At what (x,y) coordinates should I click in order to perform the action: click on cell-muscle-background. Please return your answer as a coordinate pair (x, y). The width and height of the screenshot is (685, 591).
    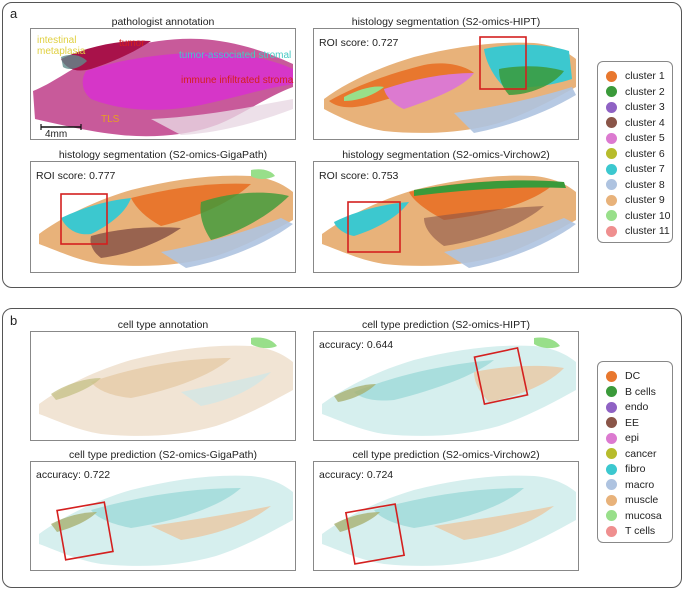
    Looking at the image, I should click on (166, 390).